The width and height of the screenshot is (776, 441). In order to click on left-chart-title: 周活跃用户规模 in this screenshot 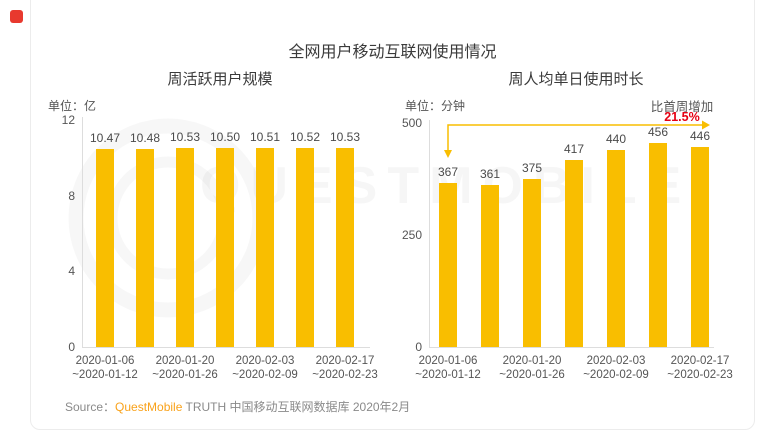, I will do `click(220, 79)`.